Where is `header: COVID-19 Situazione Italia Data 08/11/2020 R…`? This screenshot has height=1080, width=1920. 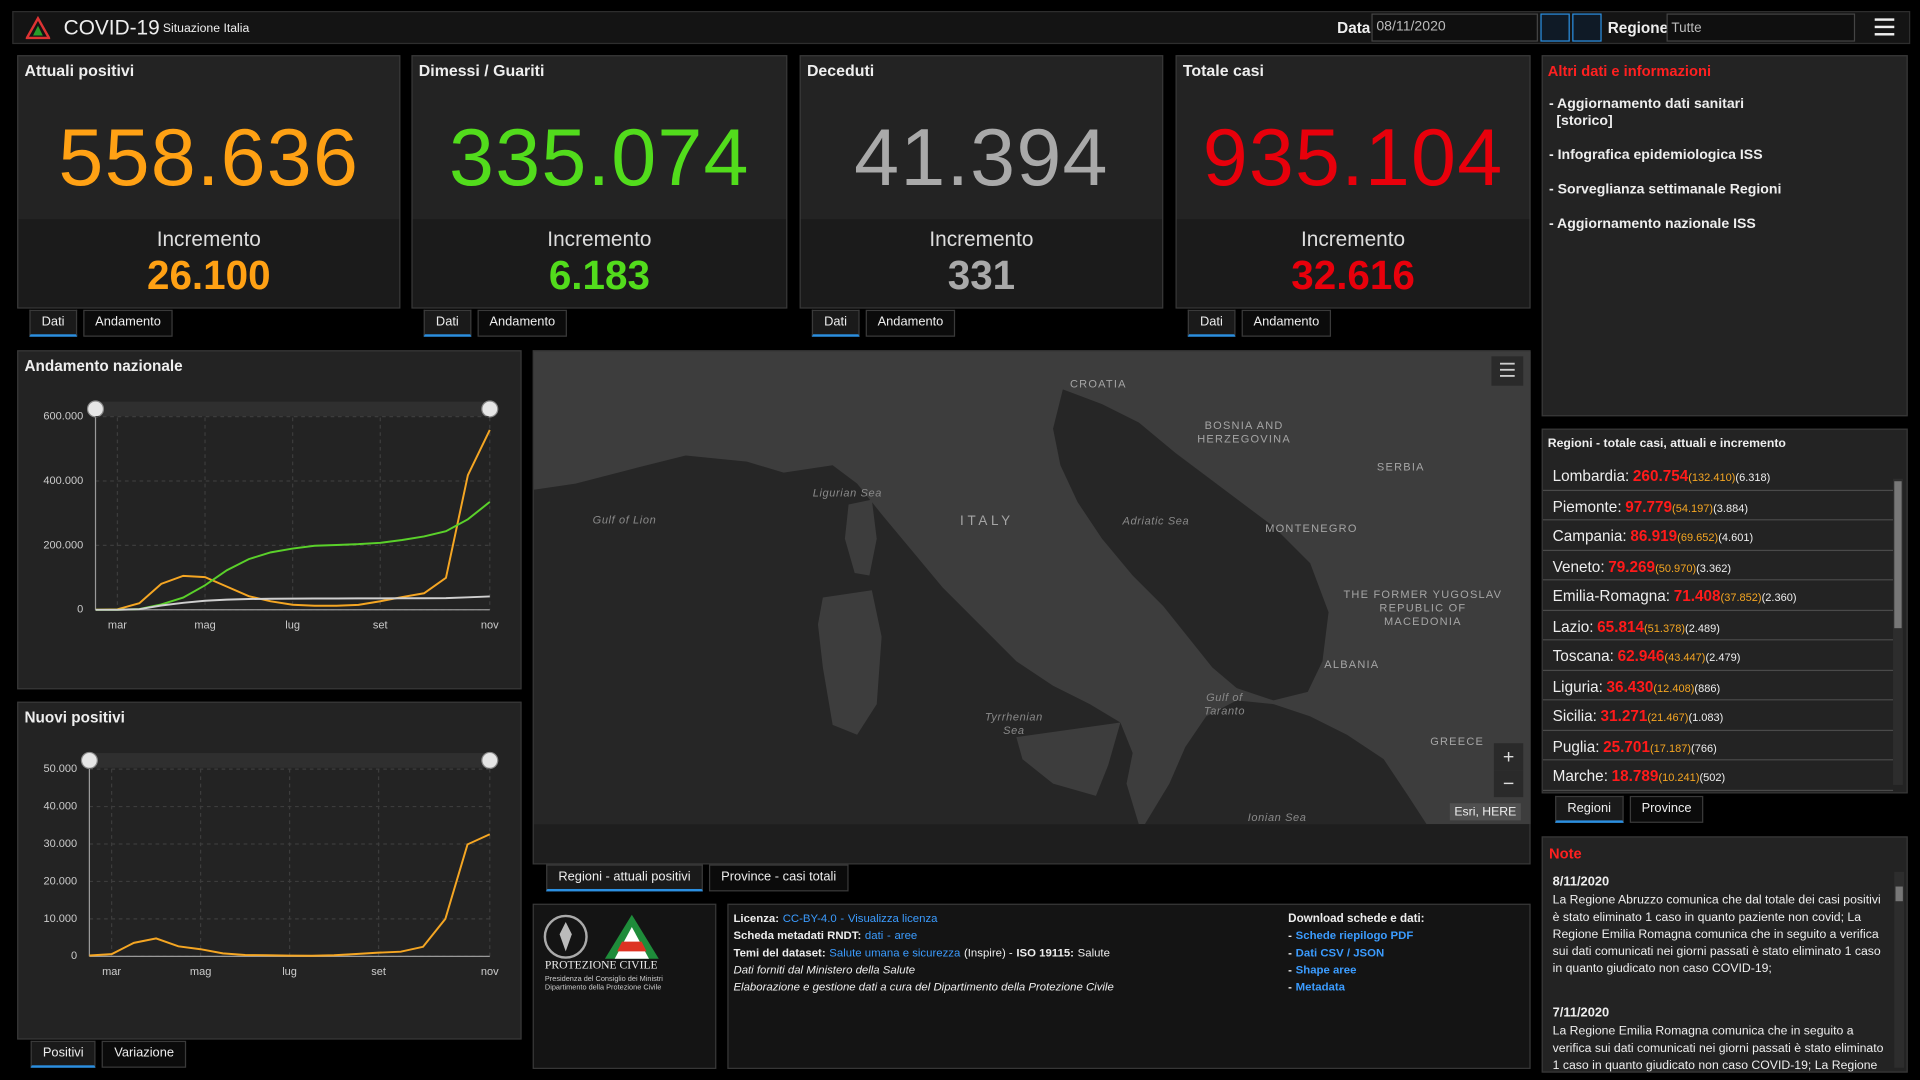 header: COVID-19 Situazione Italia Data 08/11/2020 R… is located at coordinates (961, 28).